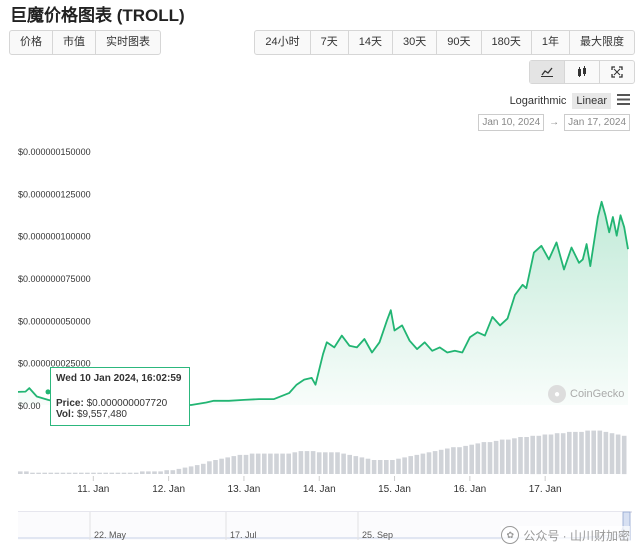 The image size is (640, 554). I want to click on y-tick-label: $0.000000050000, so click(54, 321).